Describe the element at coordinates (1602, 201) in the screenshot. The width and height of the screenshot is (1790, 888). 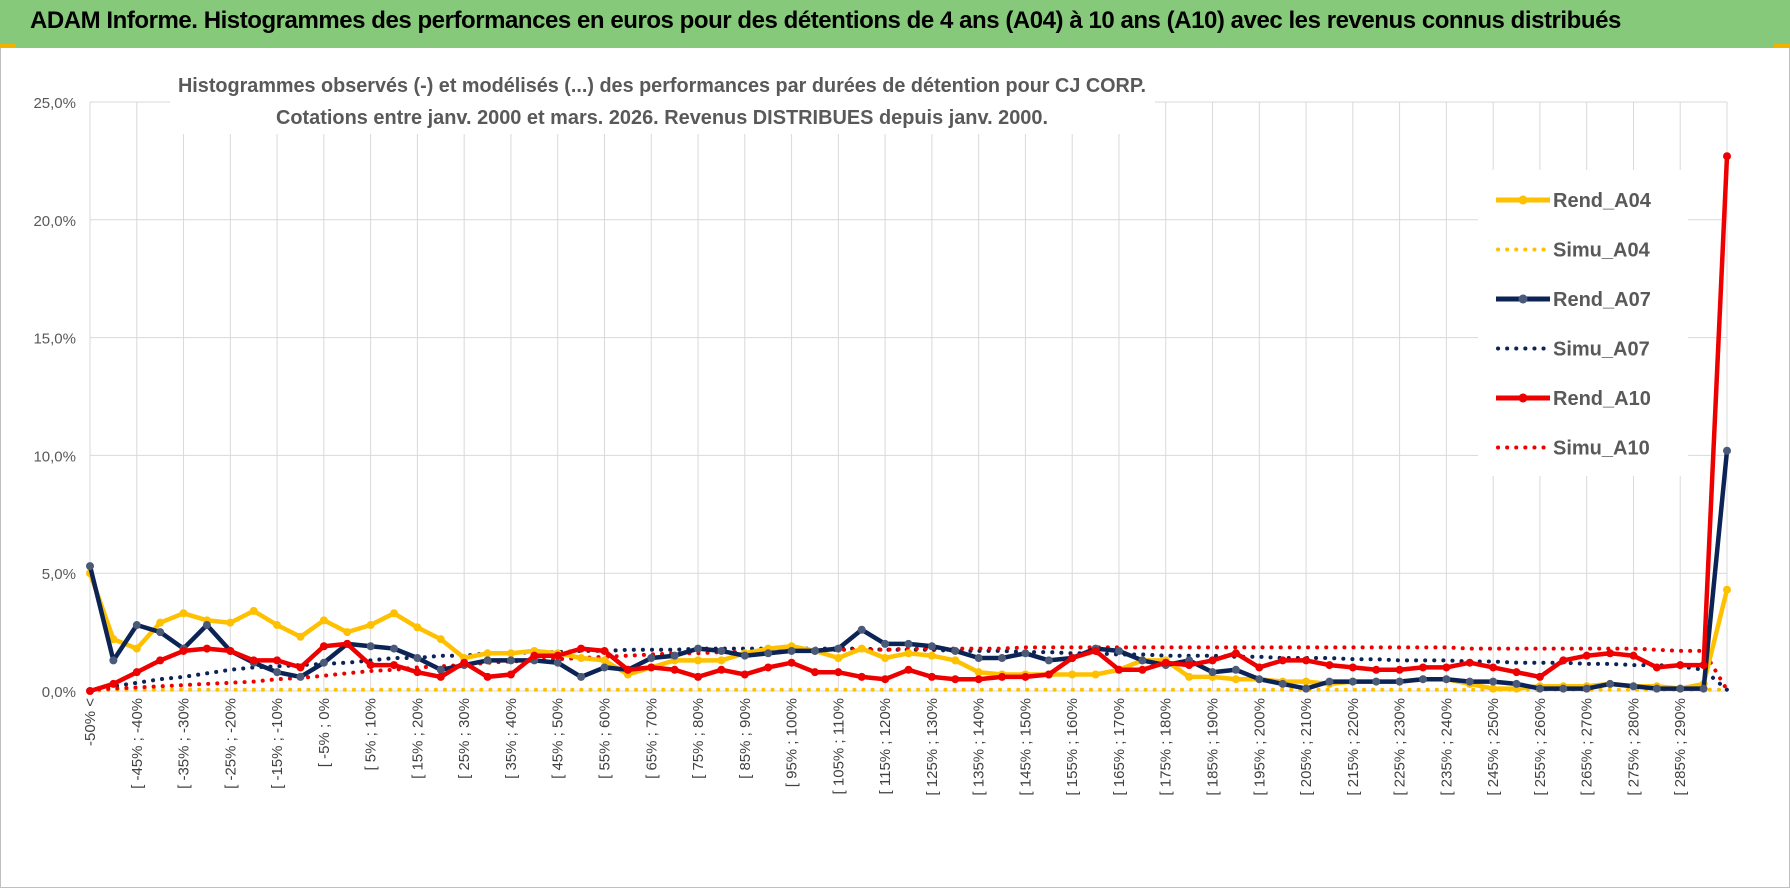
I see `legend-label: Rend_A04` at that location.